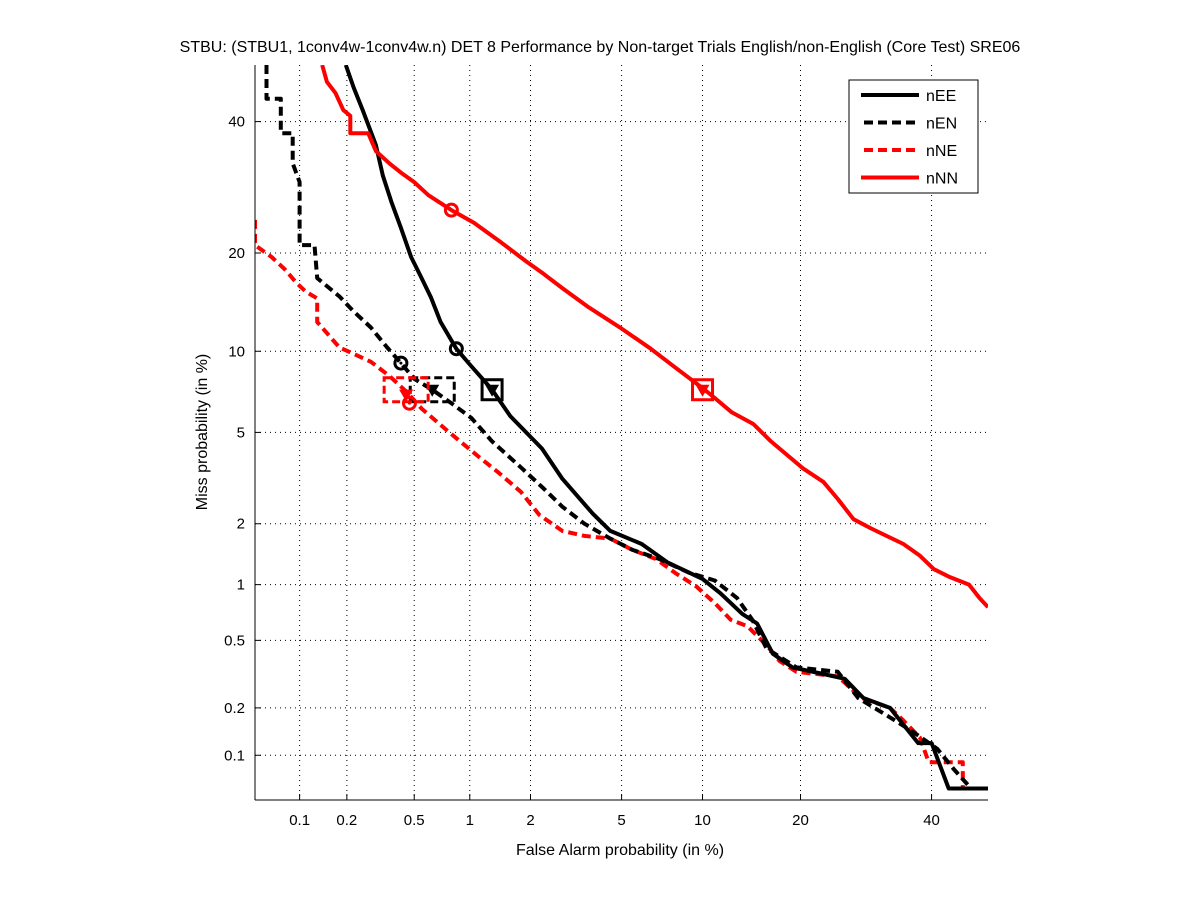 Image resolution: width=1201 pixels, height=900 pixels. I want to click on min-dcf-dot-nEE, so click(456, 349).